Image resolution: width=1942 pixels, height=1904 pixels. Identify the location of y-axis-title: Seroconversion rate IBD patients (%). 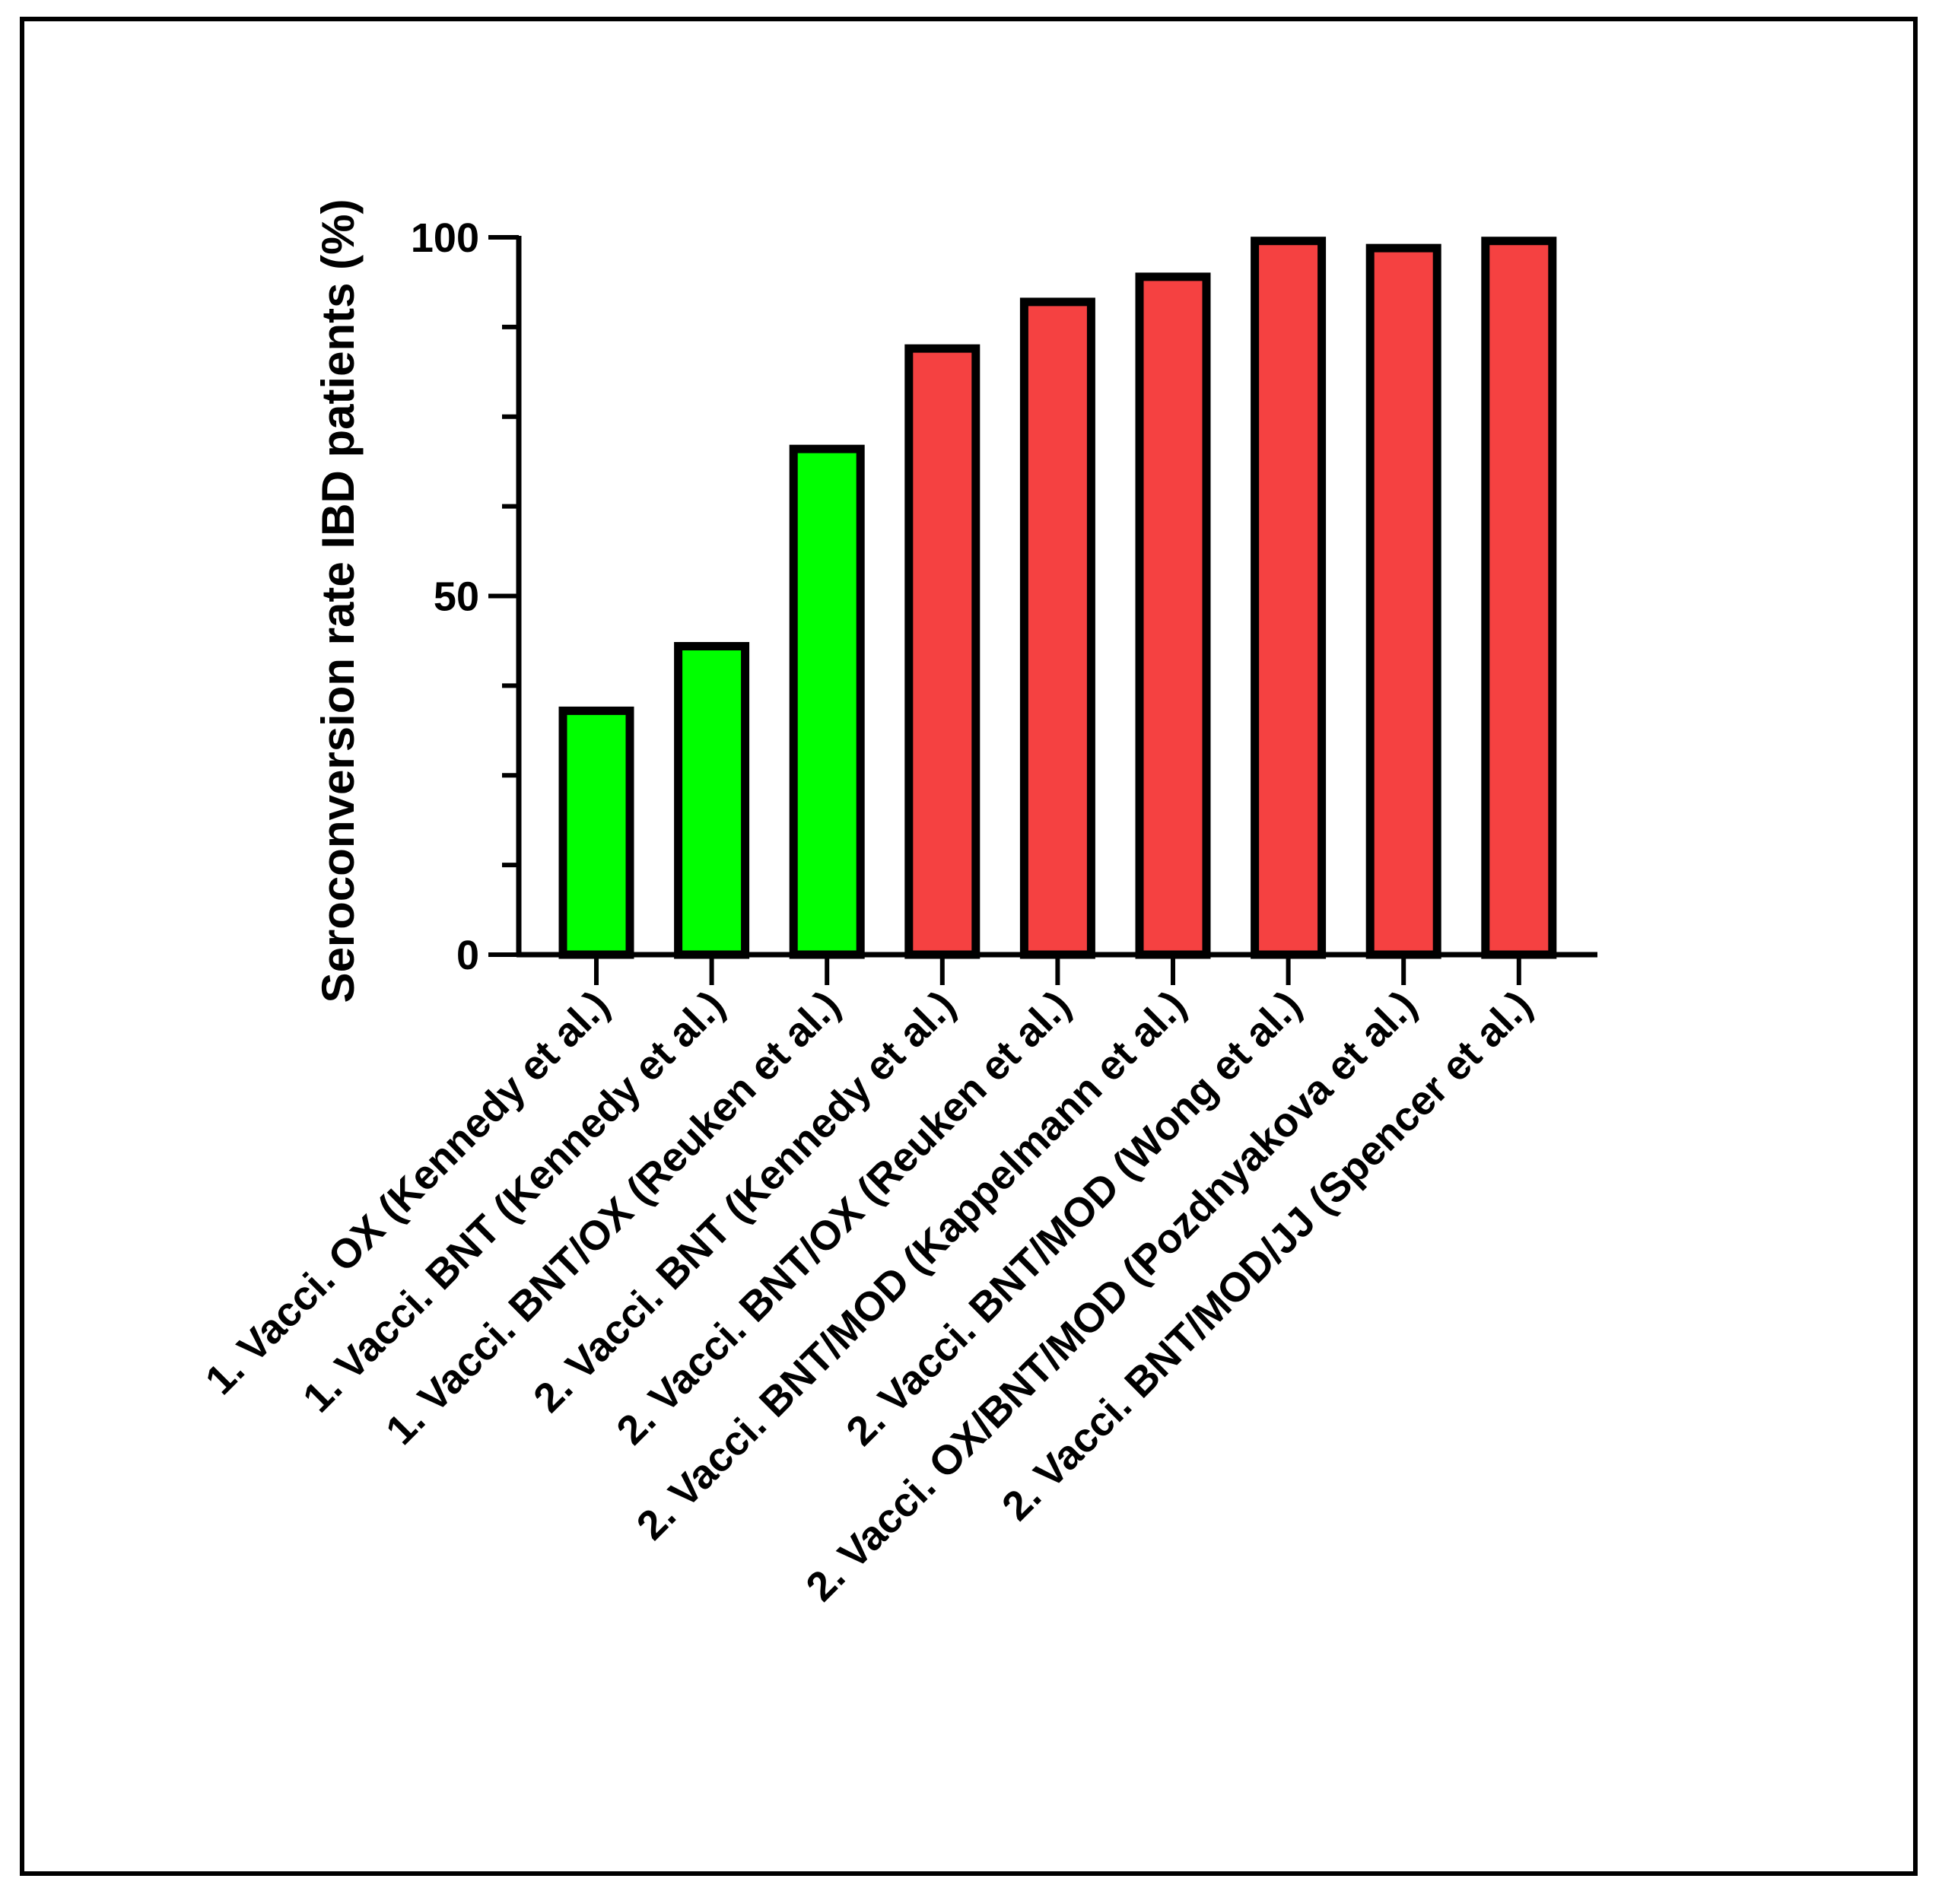
(338, 601).